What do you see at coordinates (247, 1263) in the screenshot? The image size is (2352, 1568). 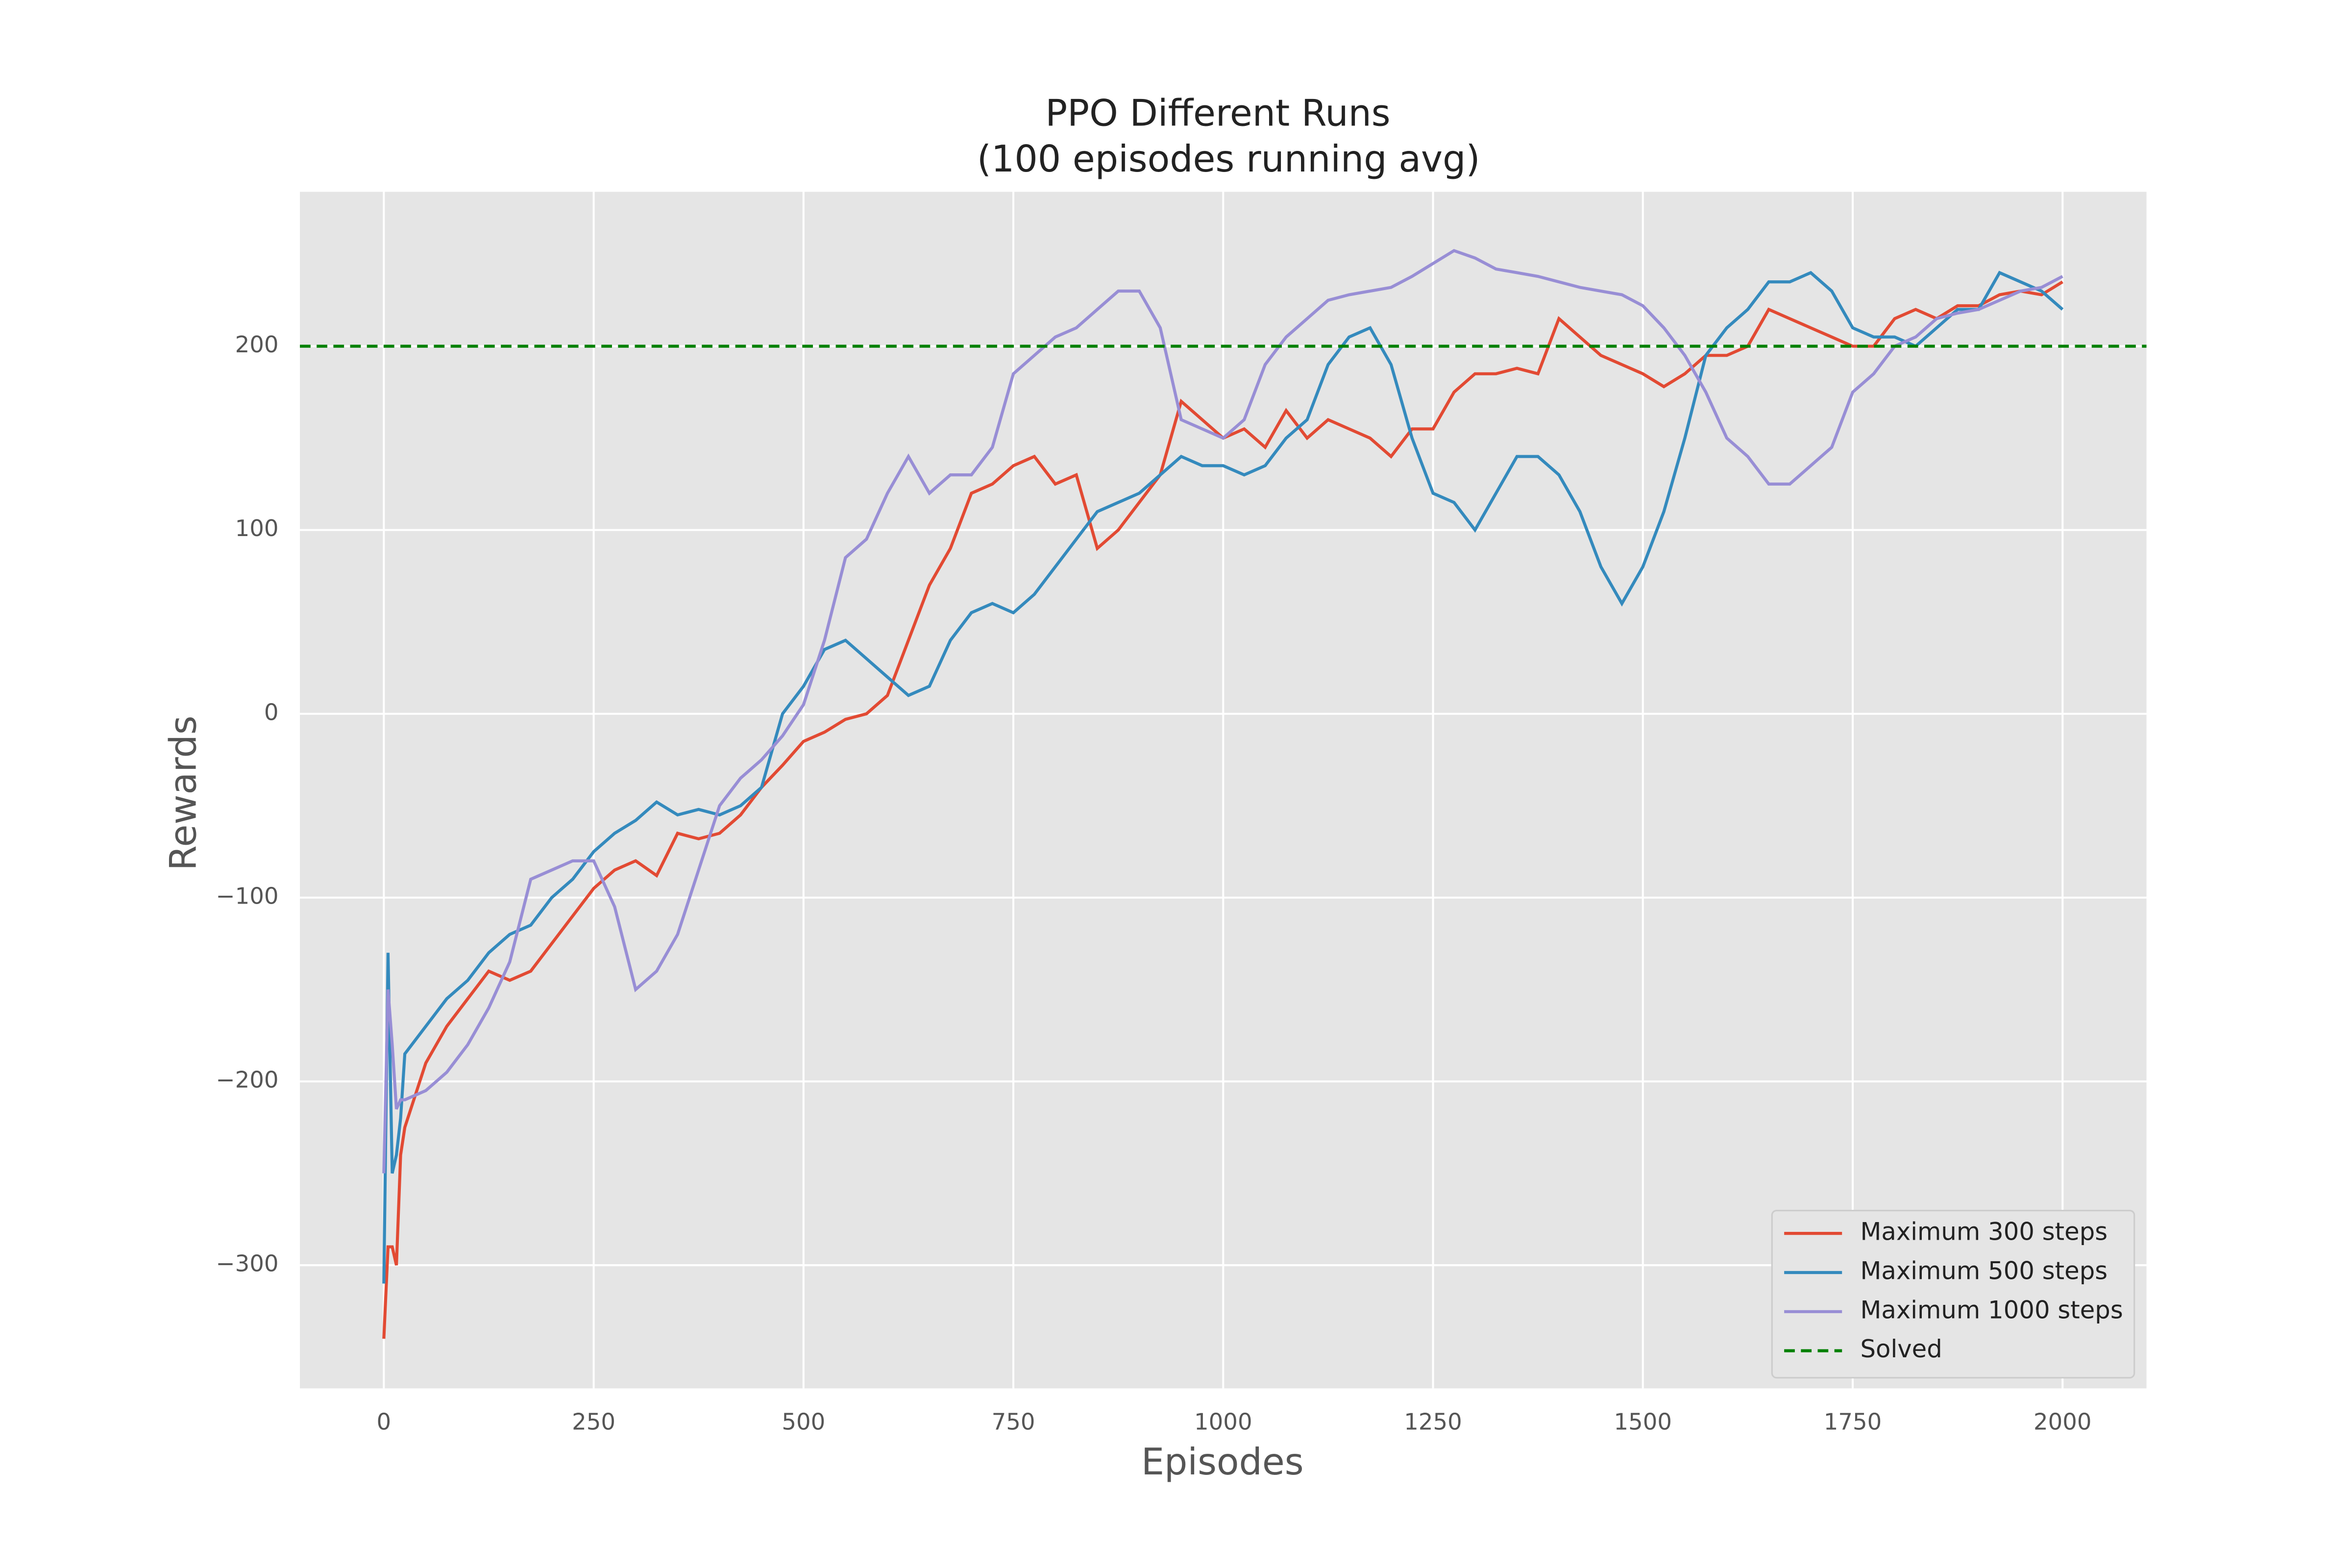 I see `y-tick-label: −300` at bounding box center [247, 1263].